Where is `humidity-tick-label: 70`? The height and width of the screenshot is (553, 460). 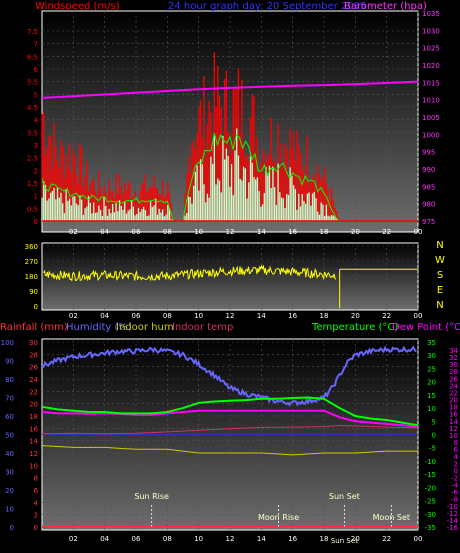
humidity-tick-label: 70 is located at coordinates (9, 399).